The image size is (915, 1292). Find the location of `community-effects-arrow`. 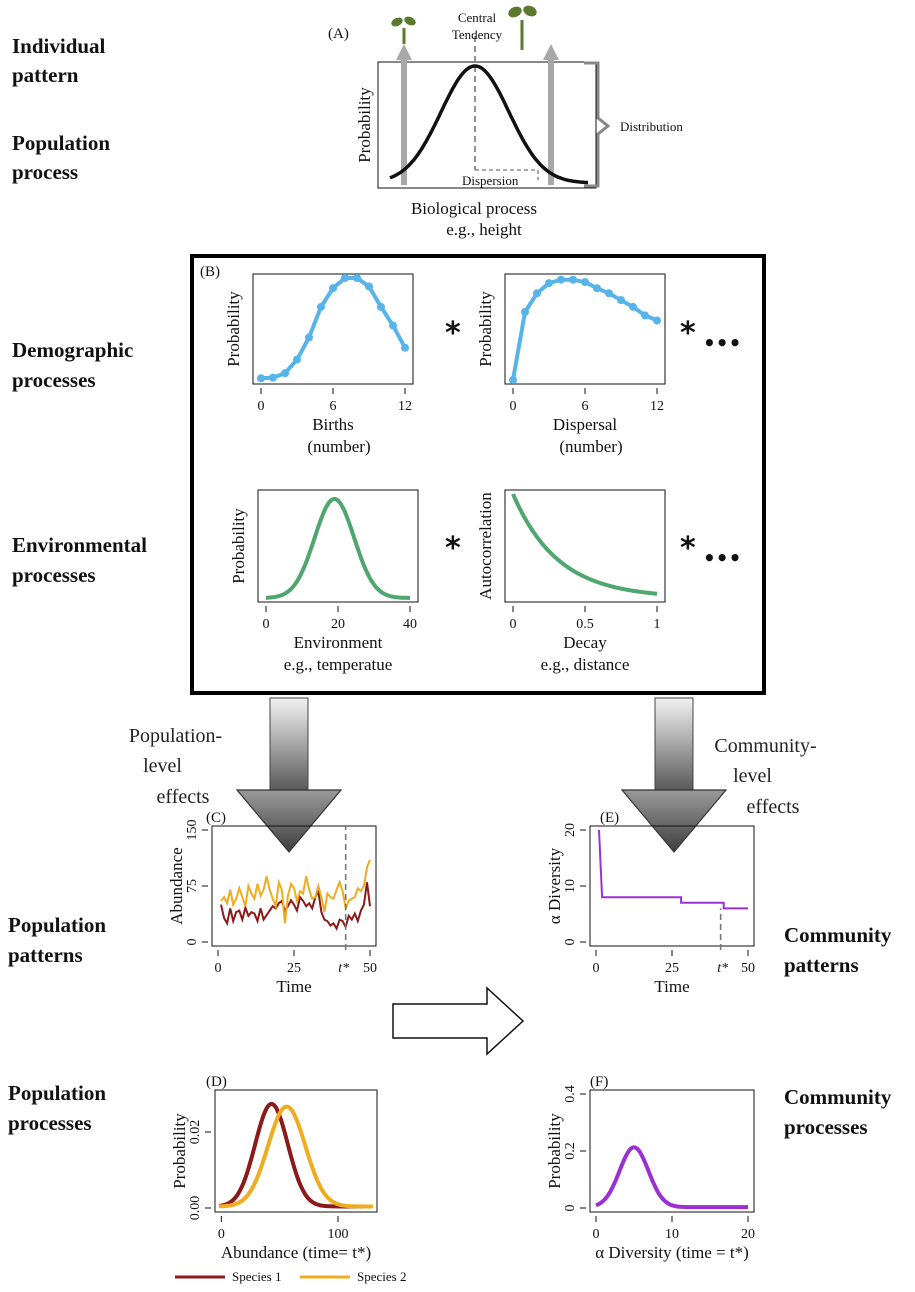

community-effects-arrow is located at coordinates (674, 775).